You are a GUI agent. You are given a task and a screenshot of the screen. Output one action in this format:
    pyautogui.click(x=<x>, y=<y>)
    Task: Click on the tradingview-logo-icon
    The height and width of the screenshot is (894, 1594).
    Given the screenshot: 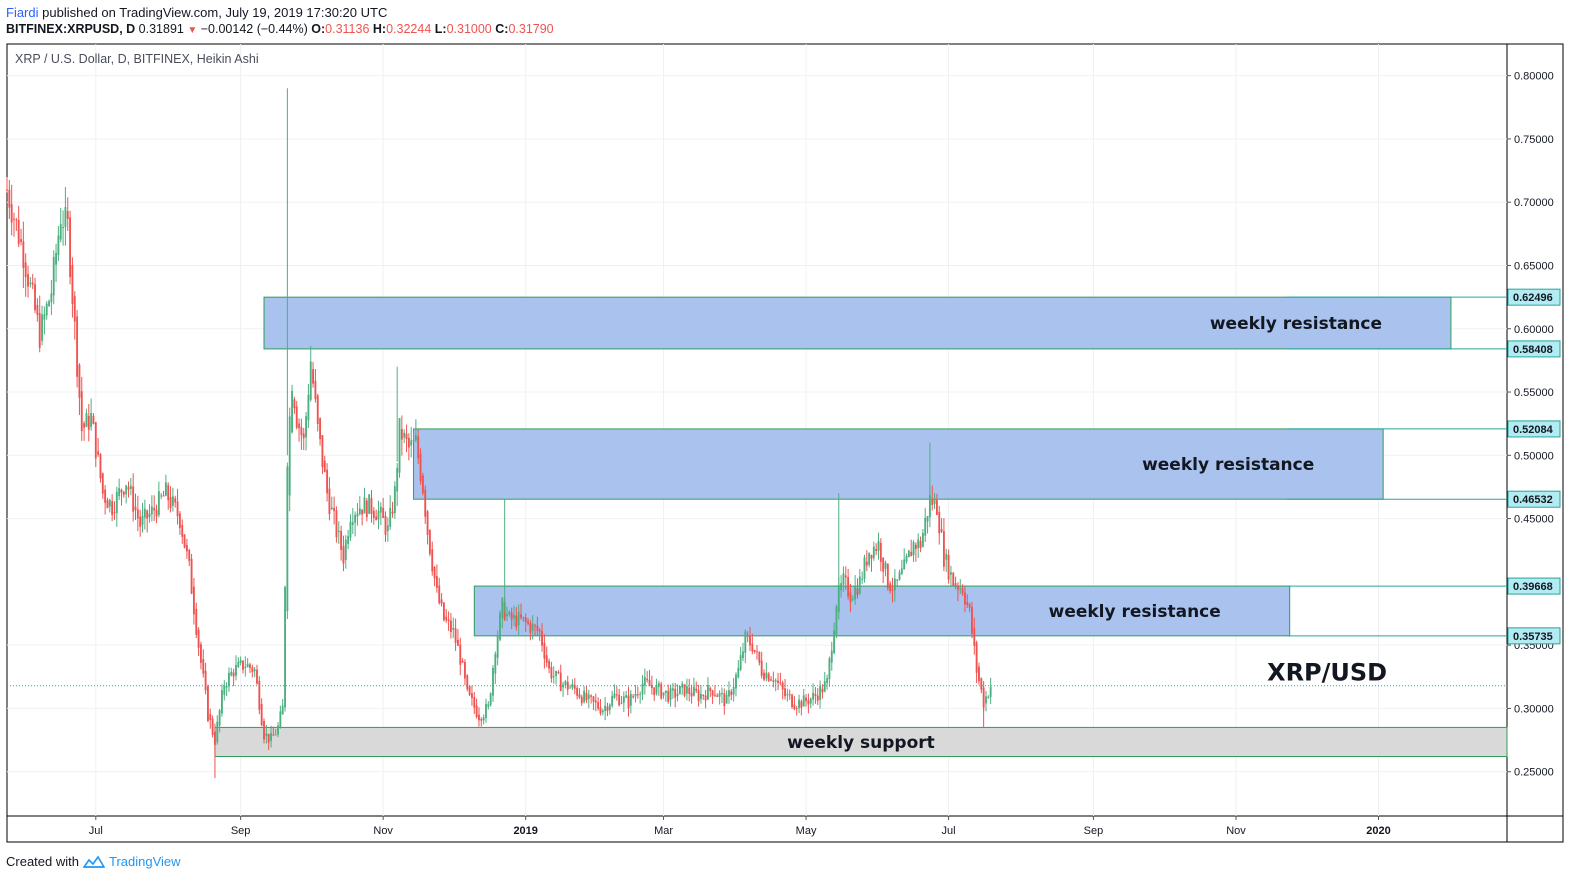 What is the action you would take?
    pyautogui.click(x=93, y=861)
    